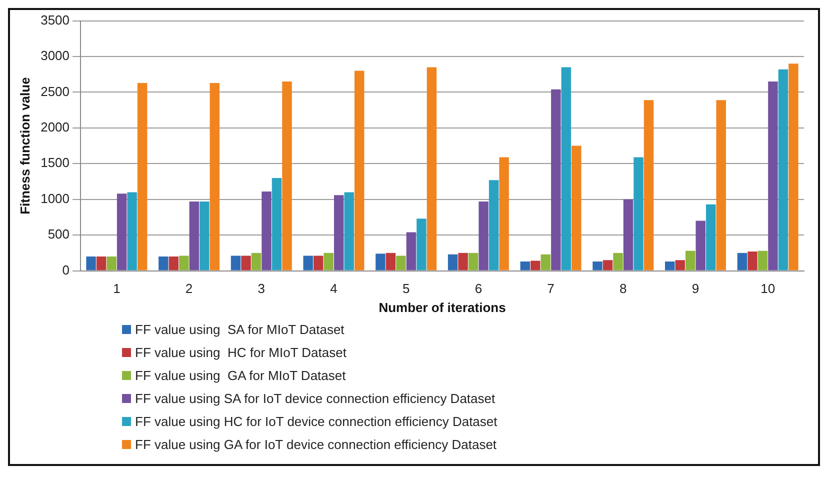 The width and height of the screenshot is (832, 479). Describe the element at coordinates (55, 91) in the screenshot. I see `y-tick-label: 2500` at that location.